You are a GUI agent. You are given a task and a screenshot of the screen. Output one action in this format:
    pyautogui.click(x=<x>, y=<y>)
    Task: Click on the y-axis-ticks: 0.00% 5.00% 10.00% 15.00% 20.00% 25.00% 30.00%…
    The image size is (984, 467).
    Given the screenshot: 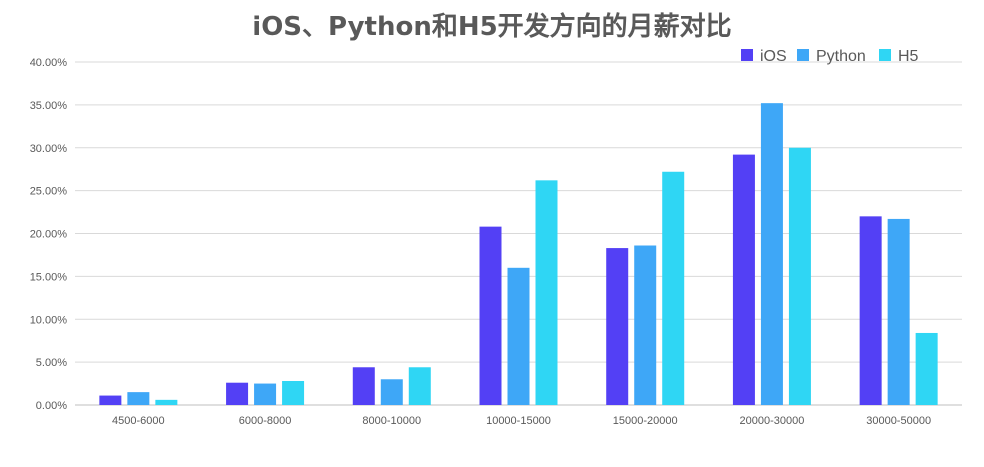 What is the action you would take?
    pyautogui.click(x=49, y=234)
    